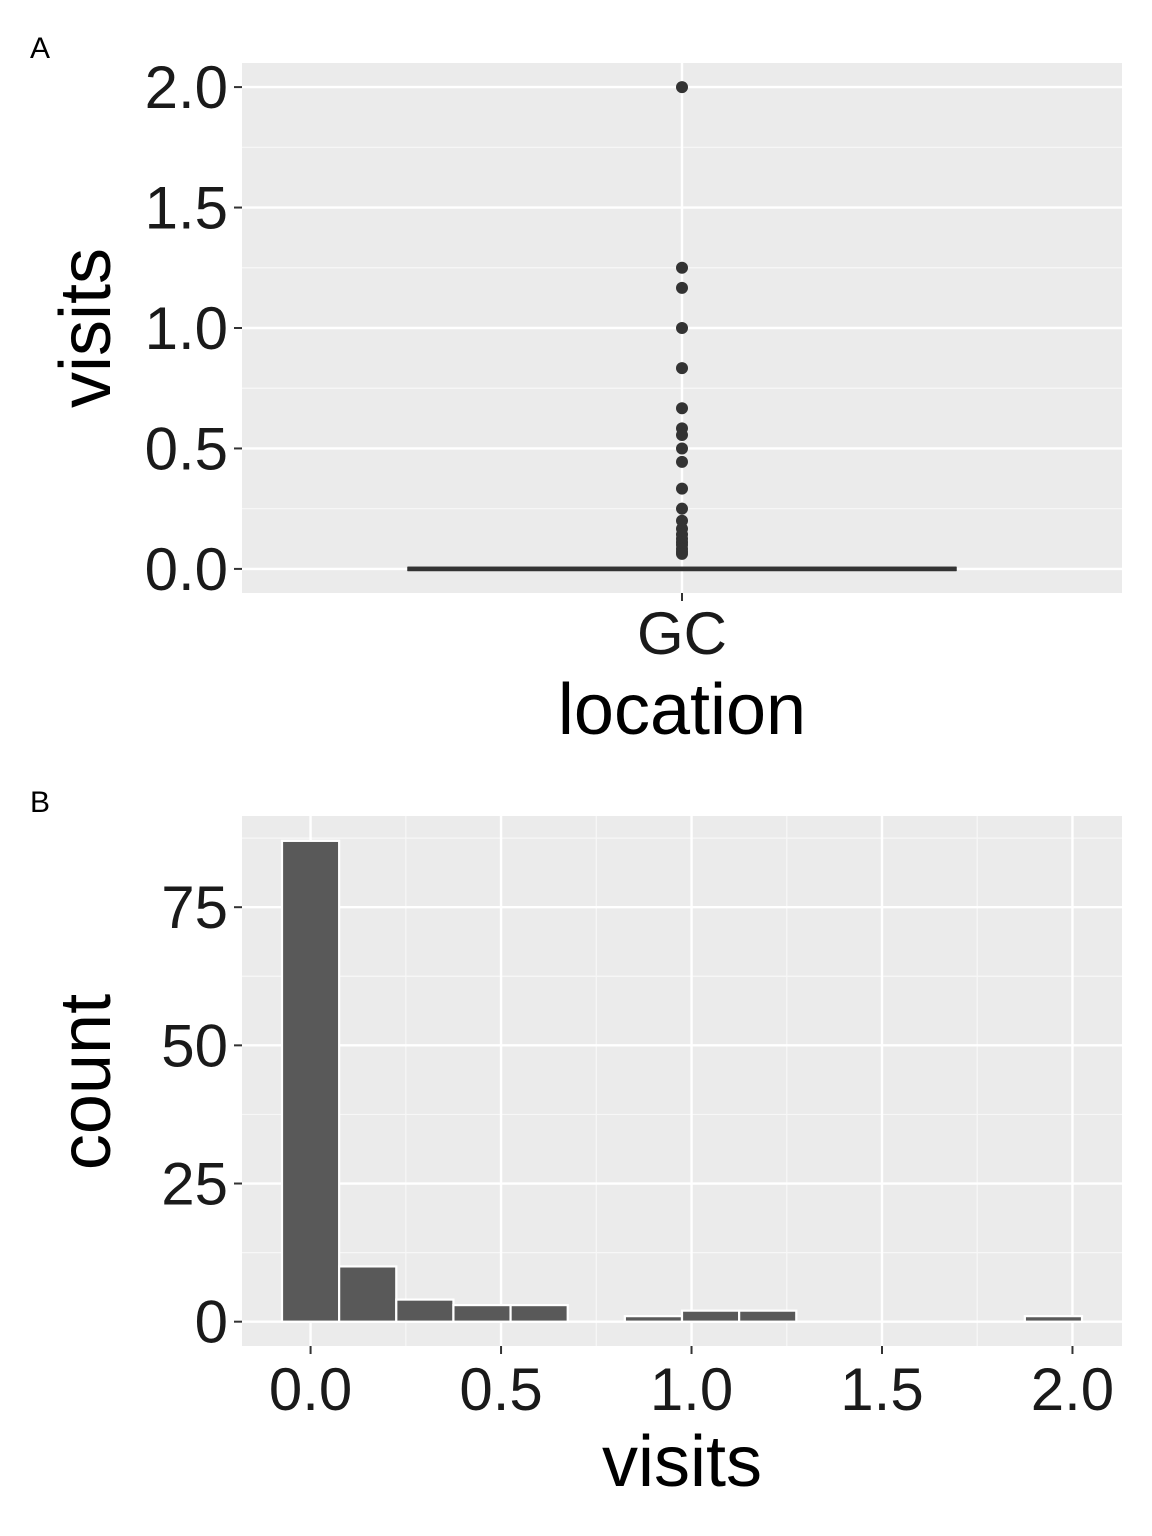 This screenshot has height=1536, width=1152. I want to click on panel-b-x-tick-label: 1.5, so click(881, 1389).